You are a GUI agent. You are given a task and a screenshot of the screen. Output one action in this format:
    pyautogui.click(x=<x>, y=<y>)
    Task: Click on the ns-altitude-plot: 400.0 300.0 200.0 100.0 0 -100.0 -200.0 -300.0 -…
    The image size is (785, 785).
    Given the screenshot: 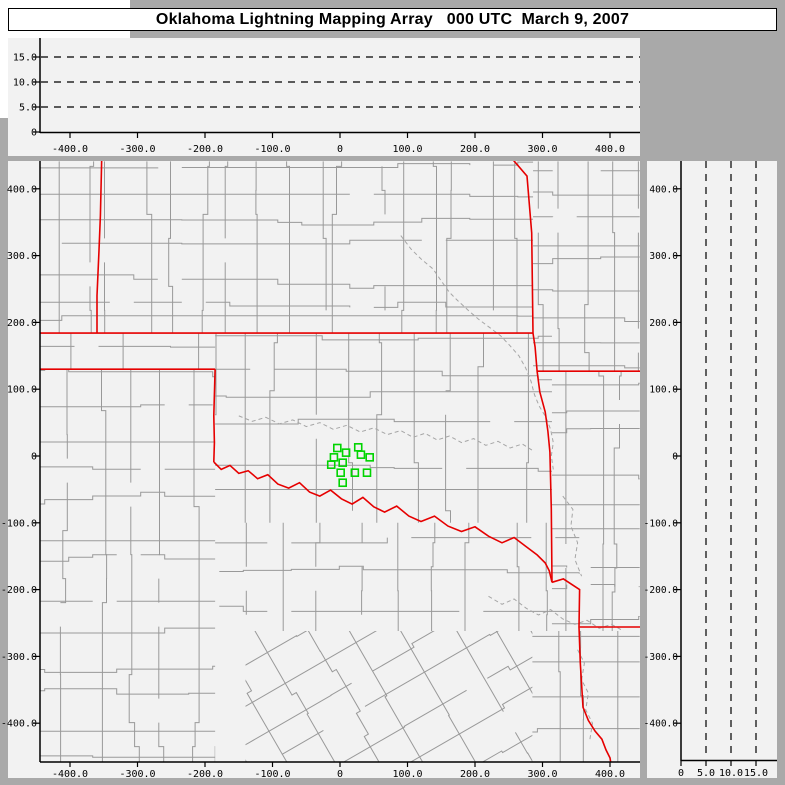 What is the action you would take?
    pyautogui.click(x=710, y=470)
    